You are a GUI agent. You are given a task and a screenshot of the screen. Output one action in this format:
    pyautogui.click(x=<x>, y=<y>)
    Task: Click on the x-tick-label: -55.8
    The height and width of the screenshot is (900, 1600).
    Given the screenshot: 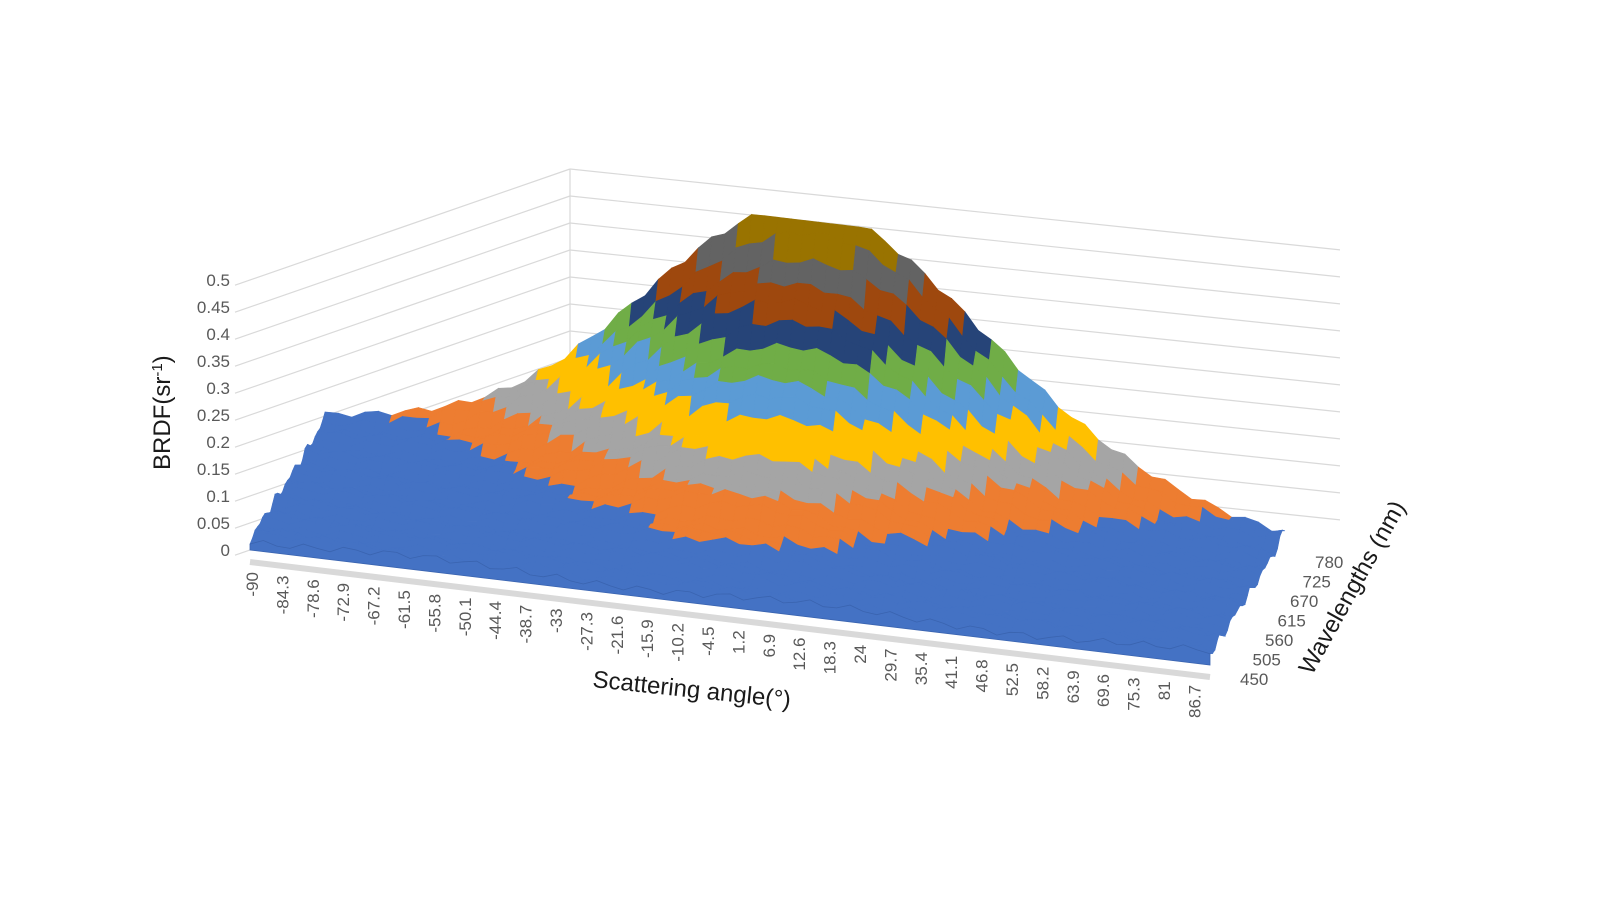 What is the action you would take?
    pyautogui.click(x=434, y=613)
    